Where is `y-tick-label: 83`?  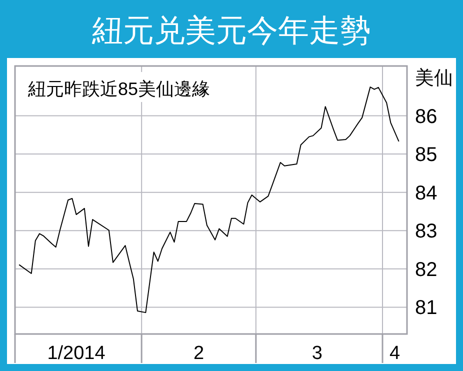
y-tick-label: 83 is located at coordinates (426, 231).